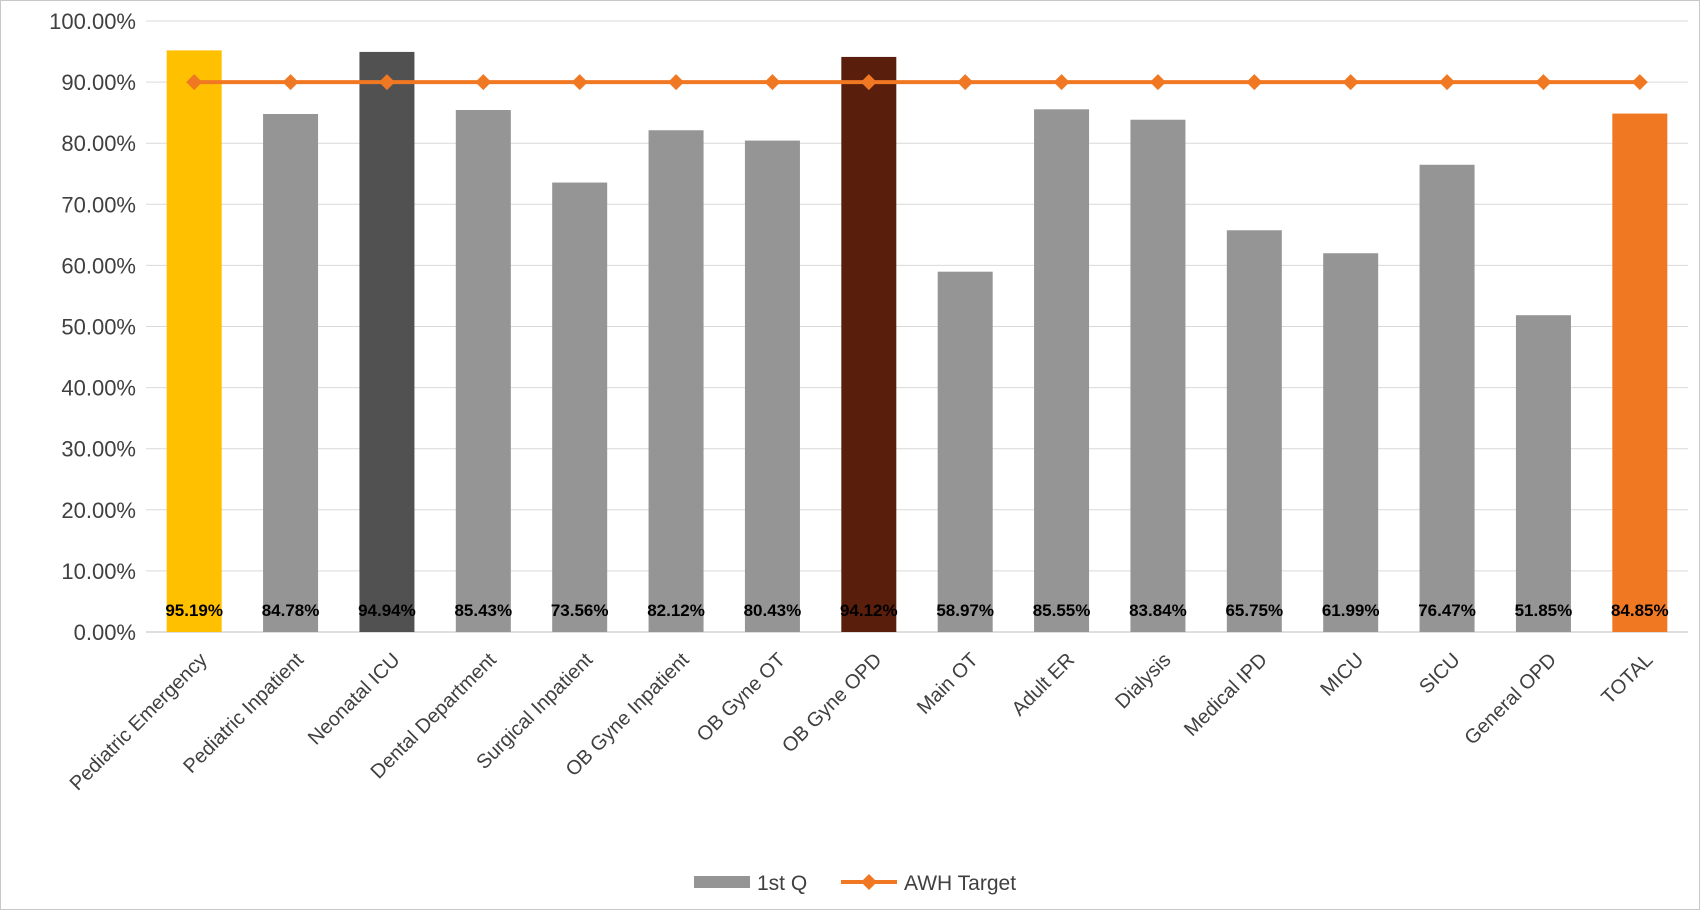  I want to click on data-label: 82.12%, so click(676, 610).